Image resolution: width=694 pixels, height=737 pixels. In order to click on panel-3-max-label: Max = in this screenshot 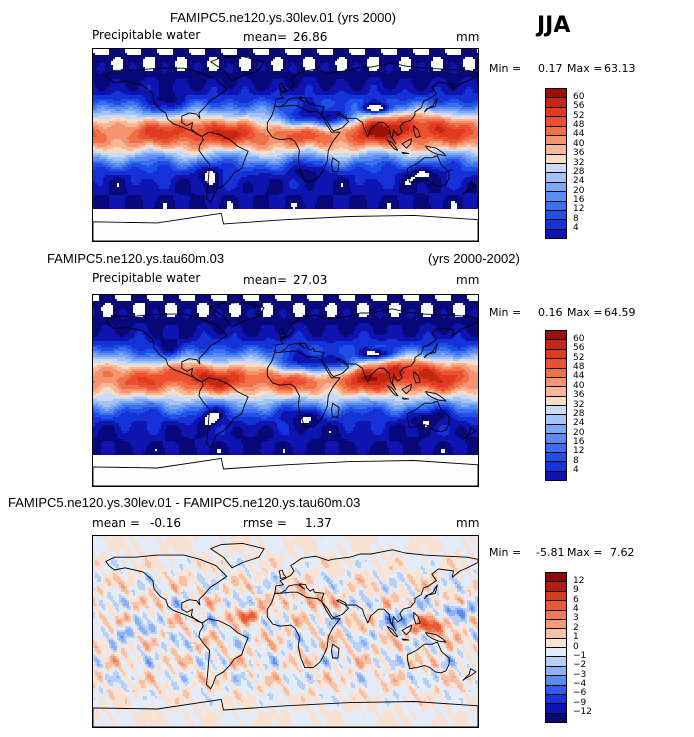, I will do `click(584, 552)`.